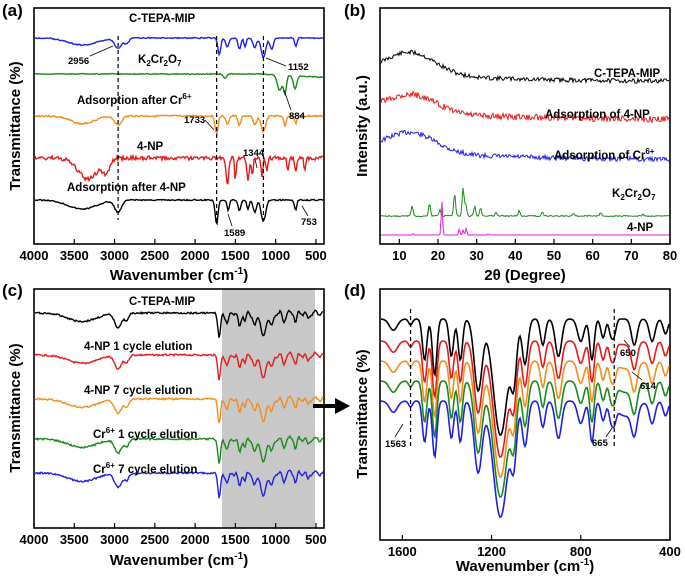 Image resolution: width=685 pixels, height=577 pixels. Describe the element at coordinates (648, 386) in the screenshot. I see `ann-d-614: 614` at that location.